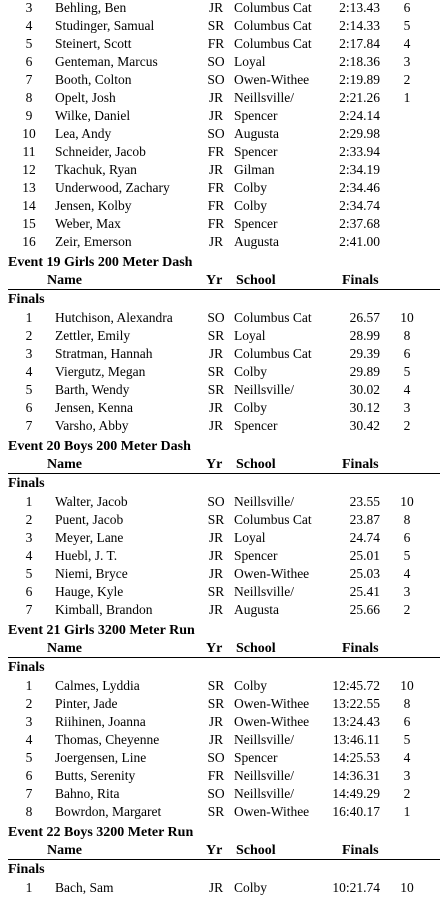  I want to click on athlete-name: Niemi, Bryce, so click(91, 573).